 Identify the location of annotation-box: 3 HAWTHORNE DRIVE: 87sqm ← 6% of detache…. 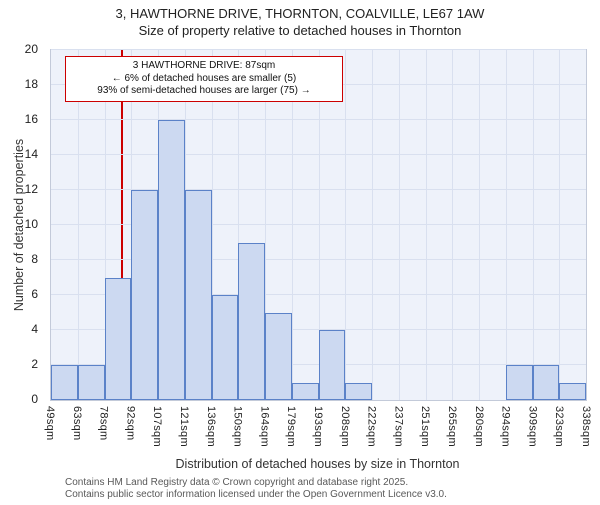
(204, 79).